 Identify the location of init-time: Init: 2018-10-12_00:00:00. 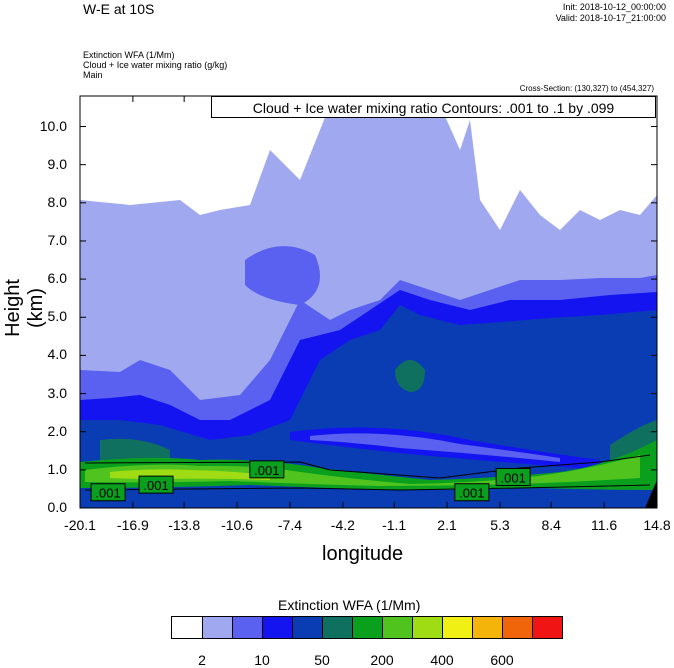
(614, 7).